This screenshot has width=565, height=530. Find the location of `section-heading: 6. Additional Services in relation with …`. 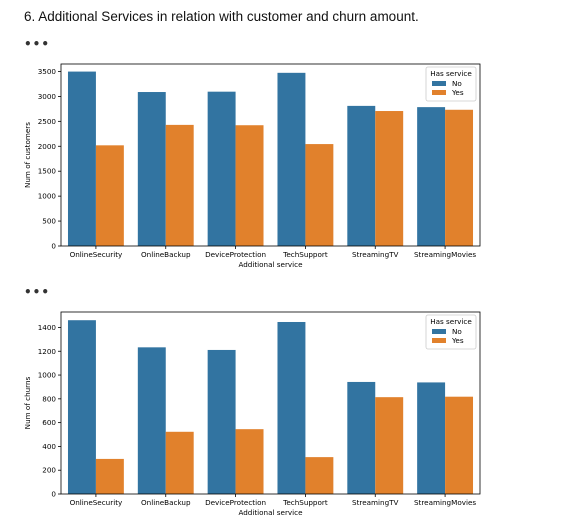

section-heading: 6. Additional Services in relation with … is located at coordinates (221, 16).